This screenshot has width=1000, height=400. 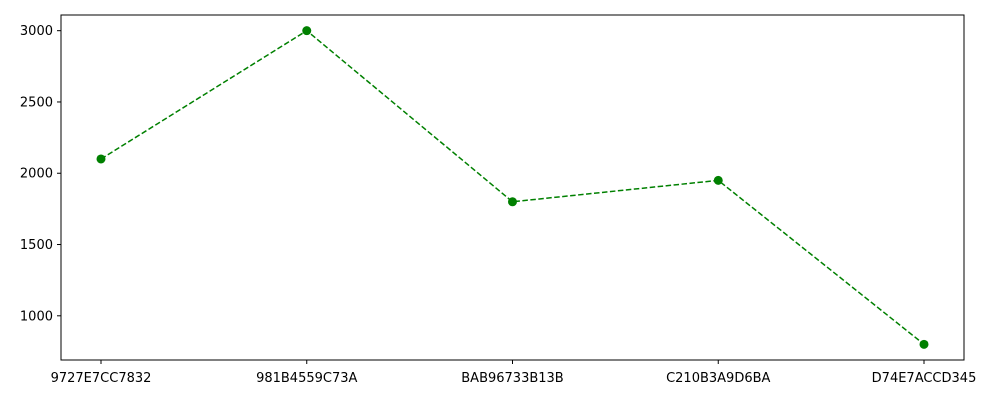 What do you see at coordinates (924, 378) in the screenshot?
I see `x-tick-label: D74E7ACCD345` at bounding box center [924, 378].